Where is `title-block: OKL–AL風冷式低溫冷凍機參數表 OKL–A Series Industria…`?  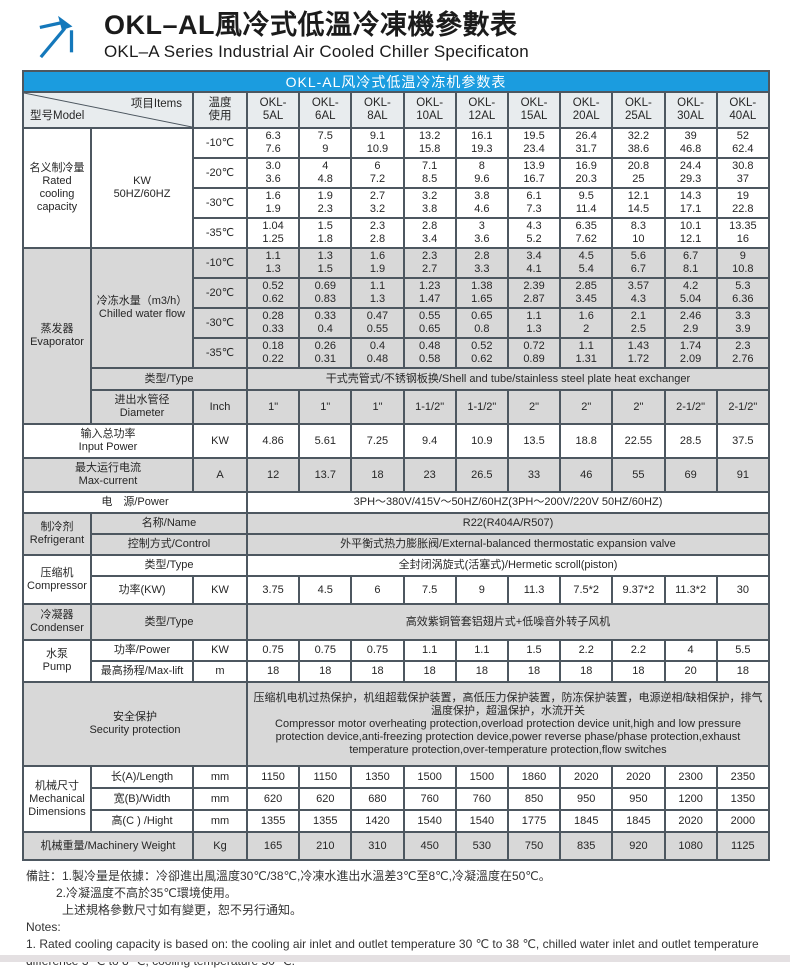 title-block: OKL–AL風冷式低溫冷凍機參數表 OKL–A Series Industria… is located at coordinates (316, 36).